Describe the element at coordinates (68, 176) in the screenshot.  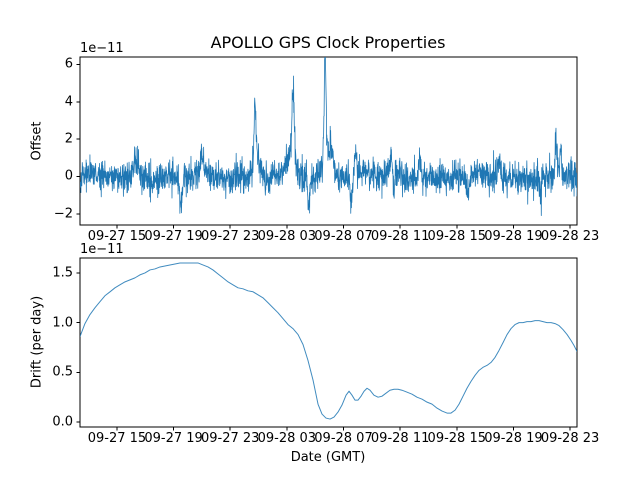
I see `y-tick-label: 0` at that location.